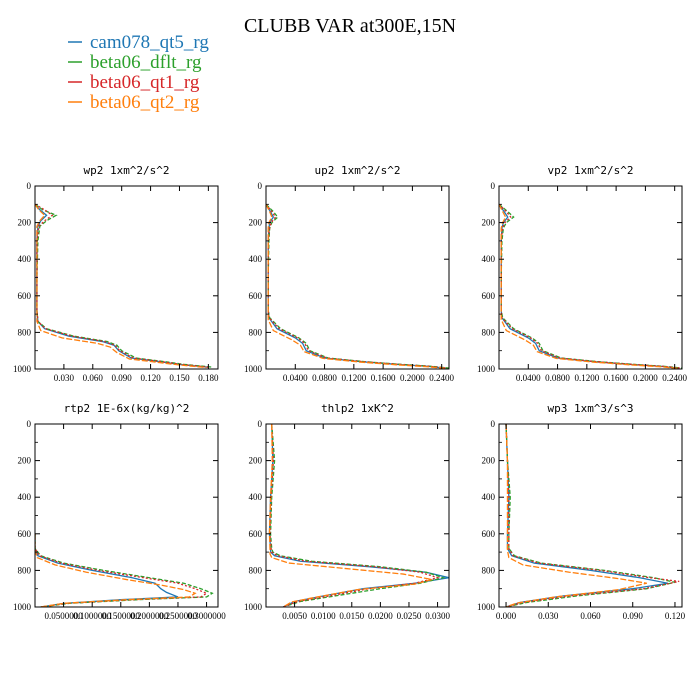 The height and width of the screenshot is (700, 700). I want to click on legend-item-0: cam078_qt5_rg, so click(138, 42).